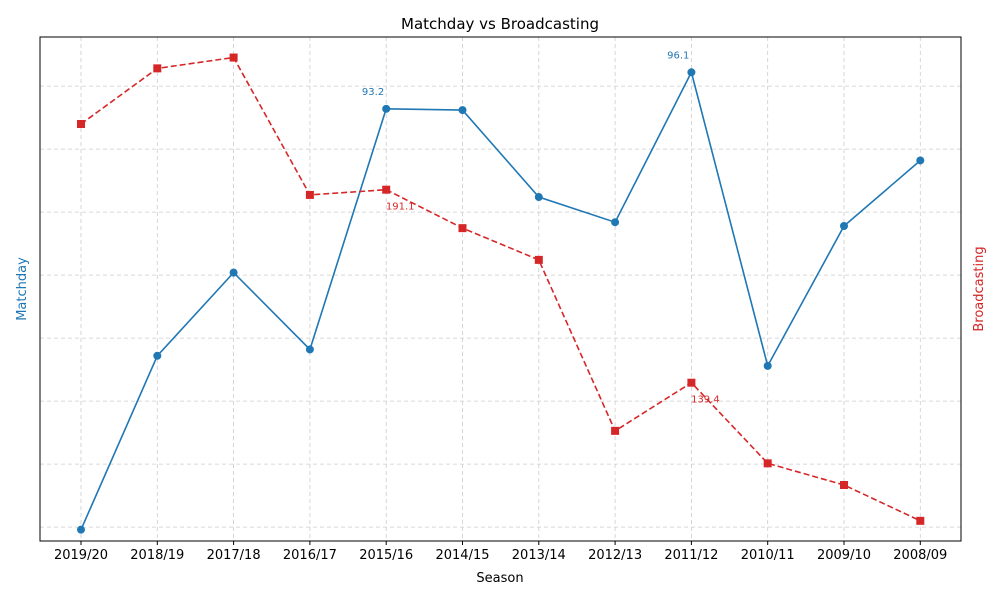 This screenshot has width=1000, height=600. What do you see at coordinates (705, 400) in the screenshot?
I see `annotation-label: 139.4` at bounding box center [705, 400].